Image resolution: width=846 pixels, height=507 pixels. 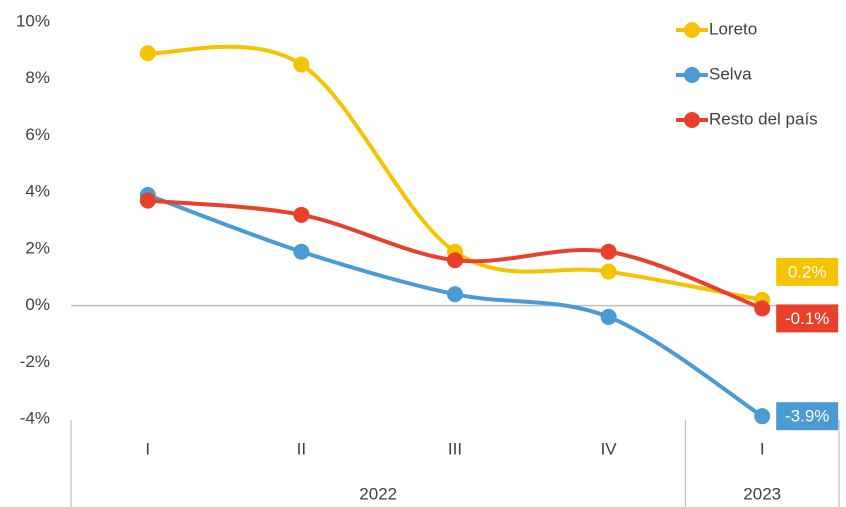 I want to click on x-tick-label: II, so click(x=301, y=448).